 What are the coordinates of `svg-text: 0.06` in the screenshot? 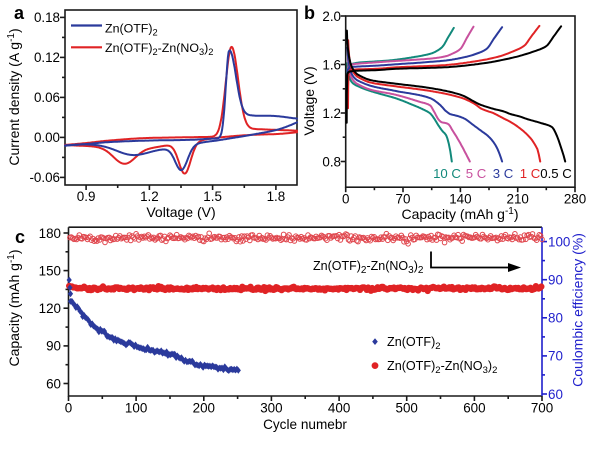 It's located at (47, 97).